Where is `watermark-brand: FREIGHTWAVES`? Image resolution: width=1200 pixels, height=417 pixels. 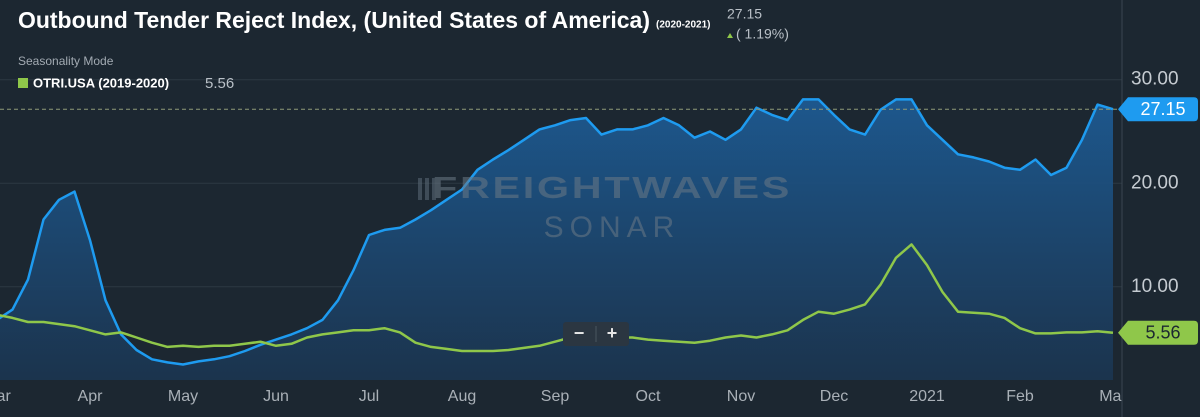
watermark-brand: FREIGHTWAVES is located at coordinates (612, 187).